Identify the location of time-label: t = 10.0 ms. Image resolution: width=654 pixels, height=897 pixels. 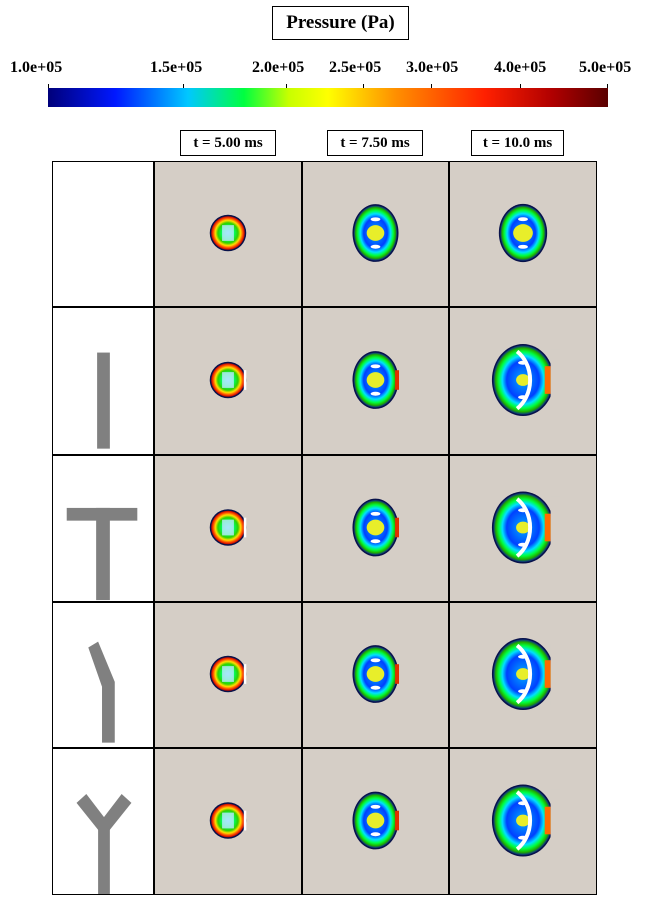
(517, 143).